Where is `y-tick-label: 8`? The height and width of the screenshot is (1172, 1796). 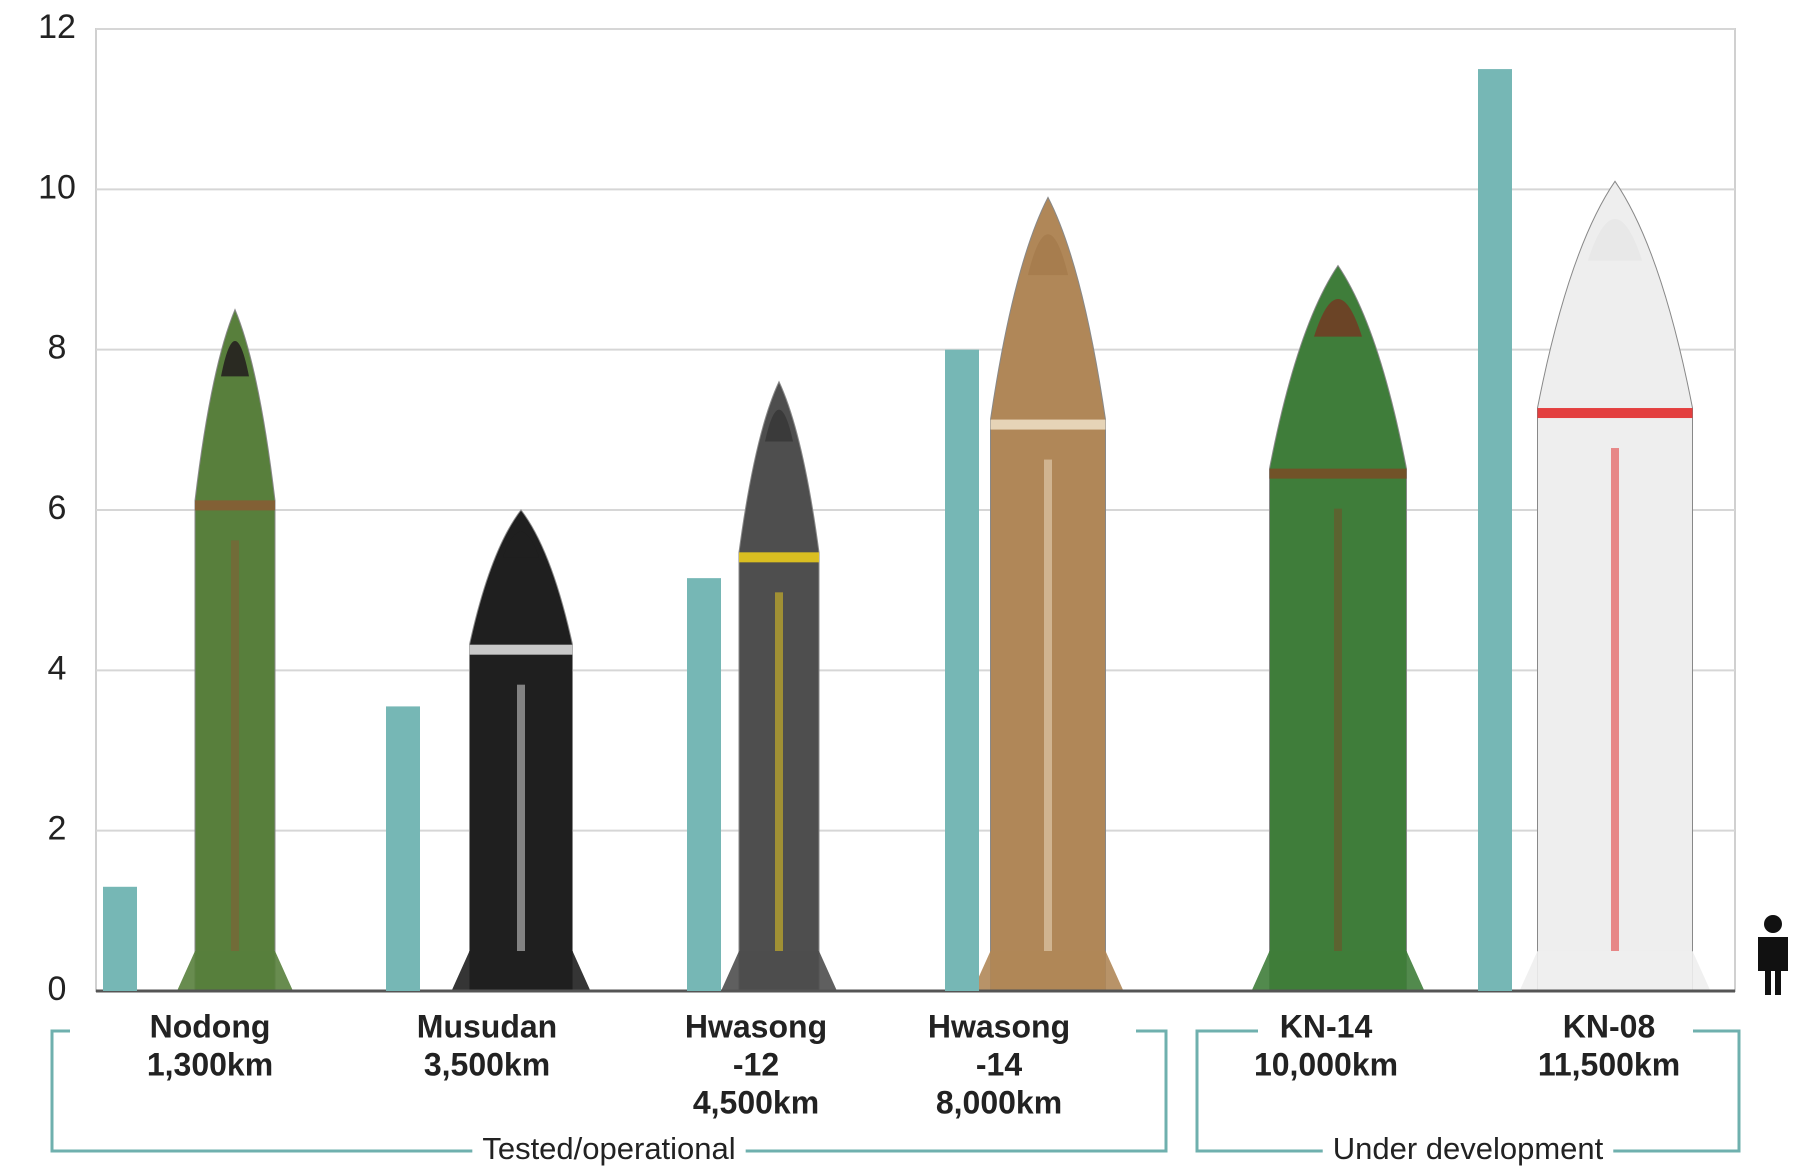 y-tick-label: 8 is located at coordinates (57, 348).